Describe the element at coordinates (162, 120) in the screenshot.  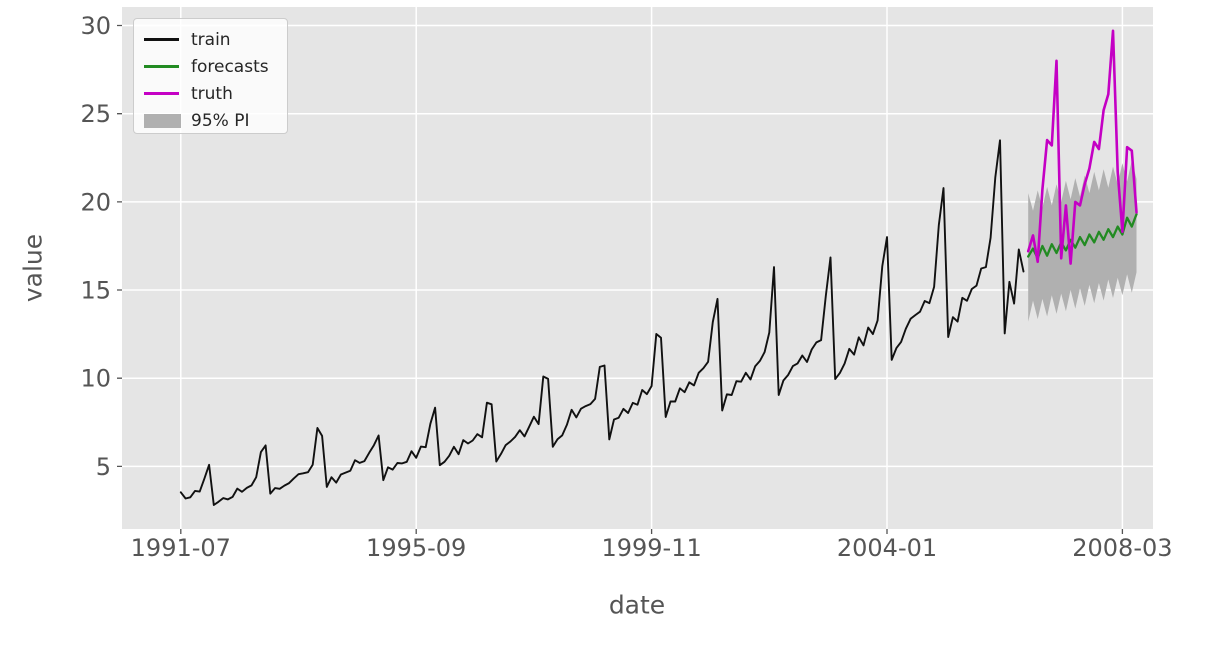
I see `pi-patch-swatch-icon` at that location.